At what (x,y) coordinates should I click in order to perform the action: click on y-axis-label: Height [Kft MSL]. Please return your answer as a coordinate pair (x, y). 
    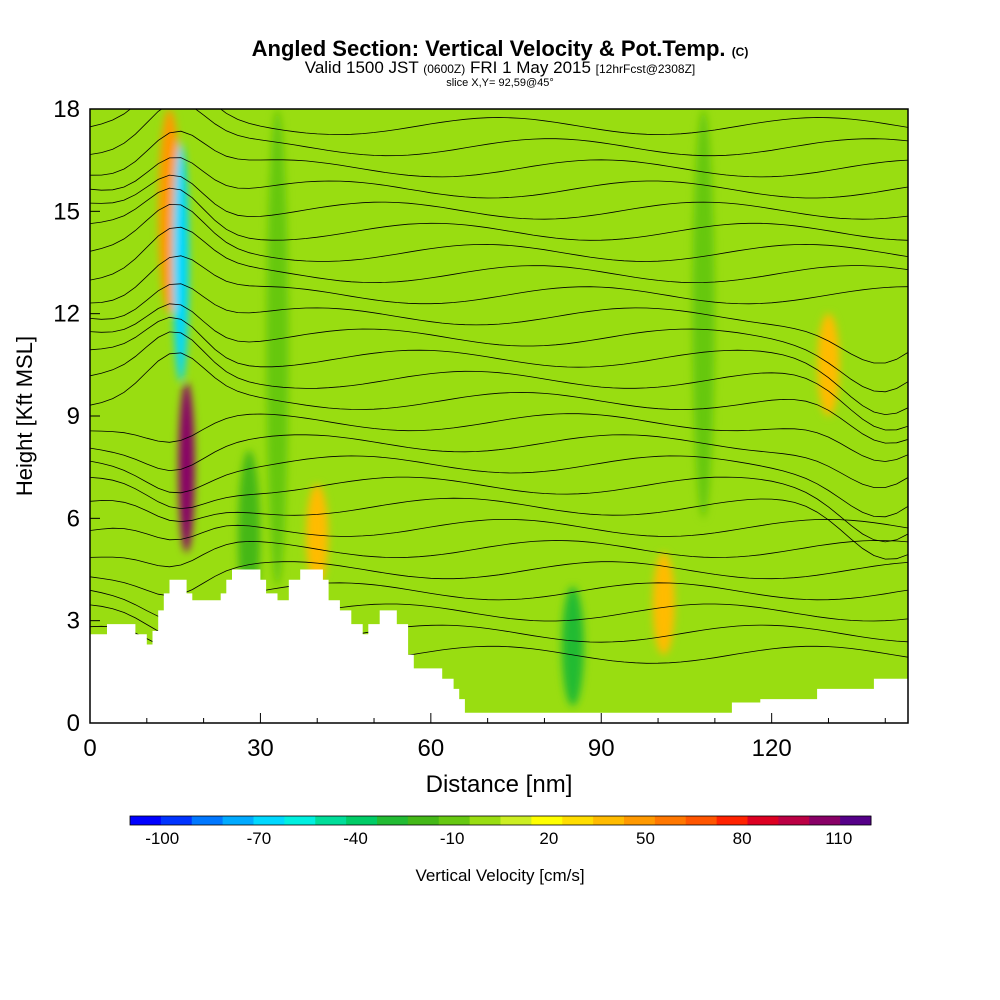
    Looking at the image, I should click on (24, 416).